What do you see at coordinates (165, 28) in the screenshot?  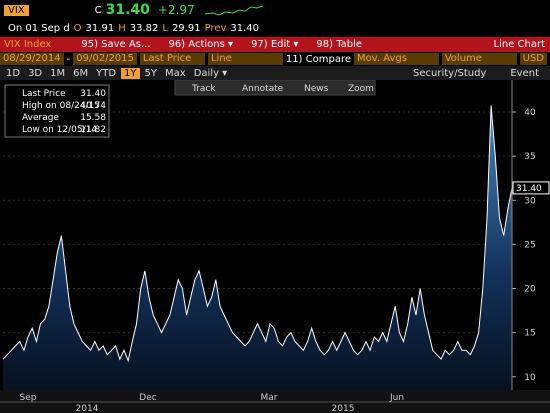 I see `ohlc-item: L` at bounding box center [165, 28].